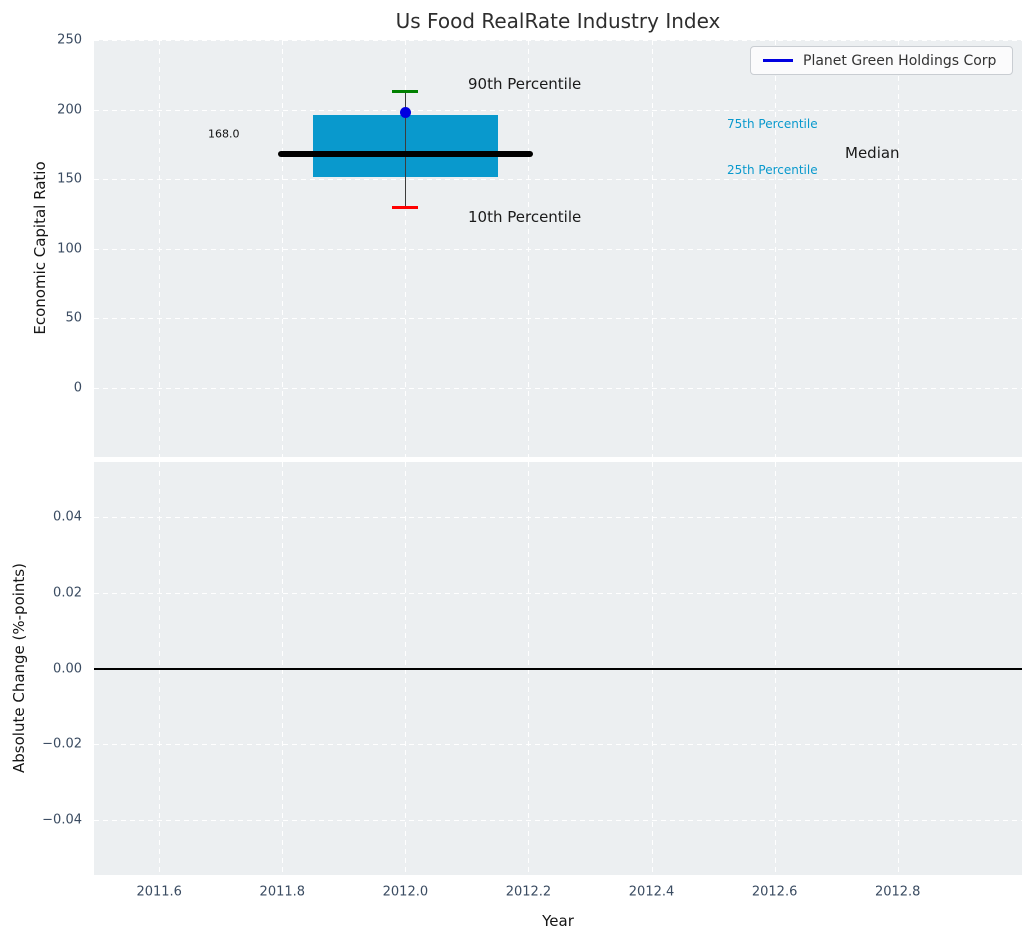 This screenshot has height=942, width=1034. I want to click on p90-cap, so click(405, 92).